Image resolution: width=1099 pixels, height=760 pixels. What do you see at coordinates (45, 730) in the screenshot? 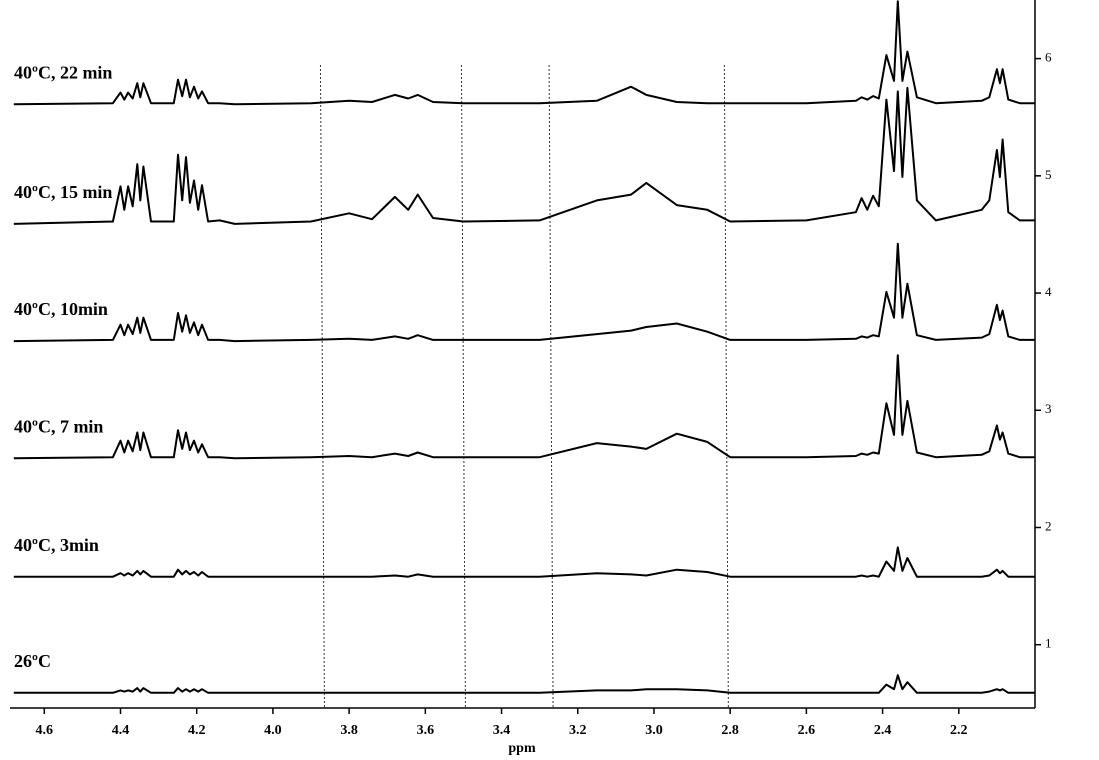
I see `x-tick-label: 4.6` at bounding box center [45, 730].